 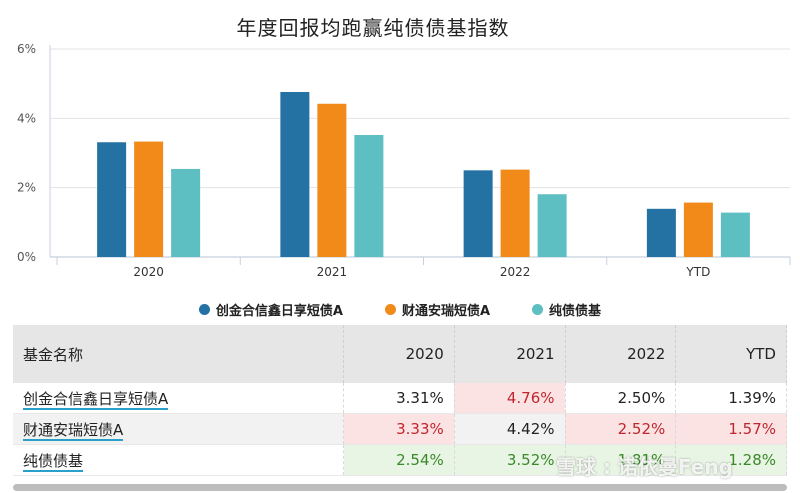 I want to click on table-header-row: 基金名称 2020 2021 2022 YTD, so click(x=400, y=354).